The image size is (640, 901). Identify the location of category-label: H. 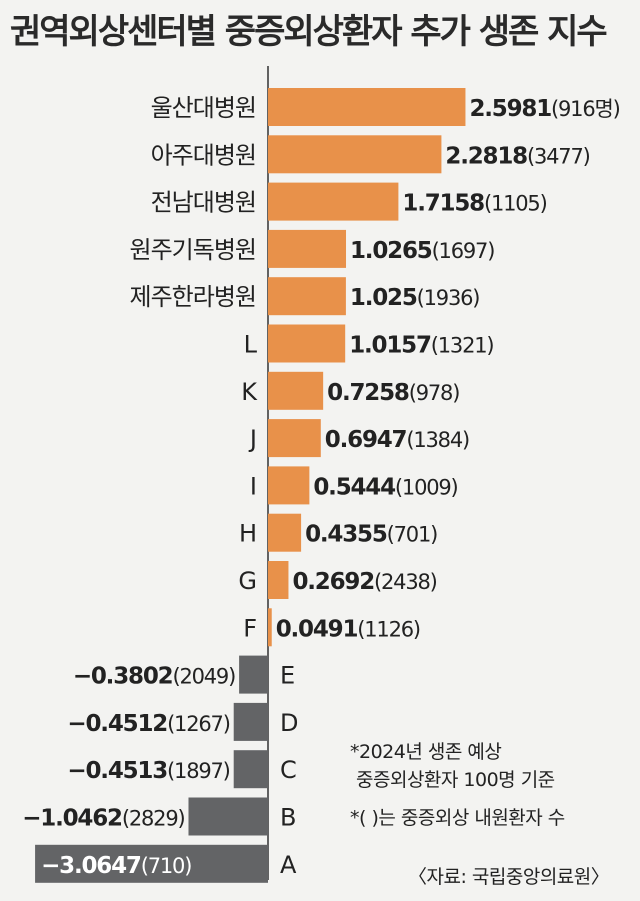
(247, 534).